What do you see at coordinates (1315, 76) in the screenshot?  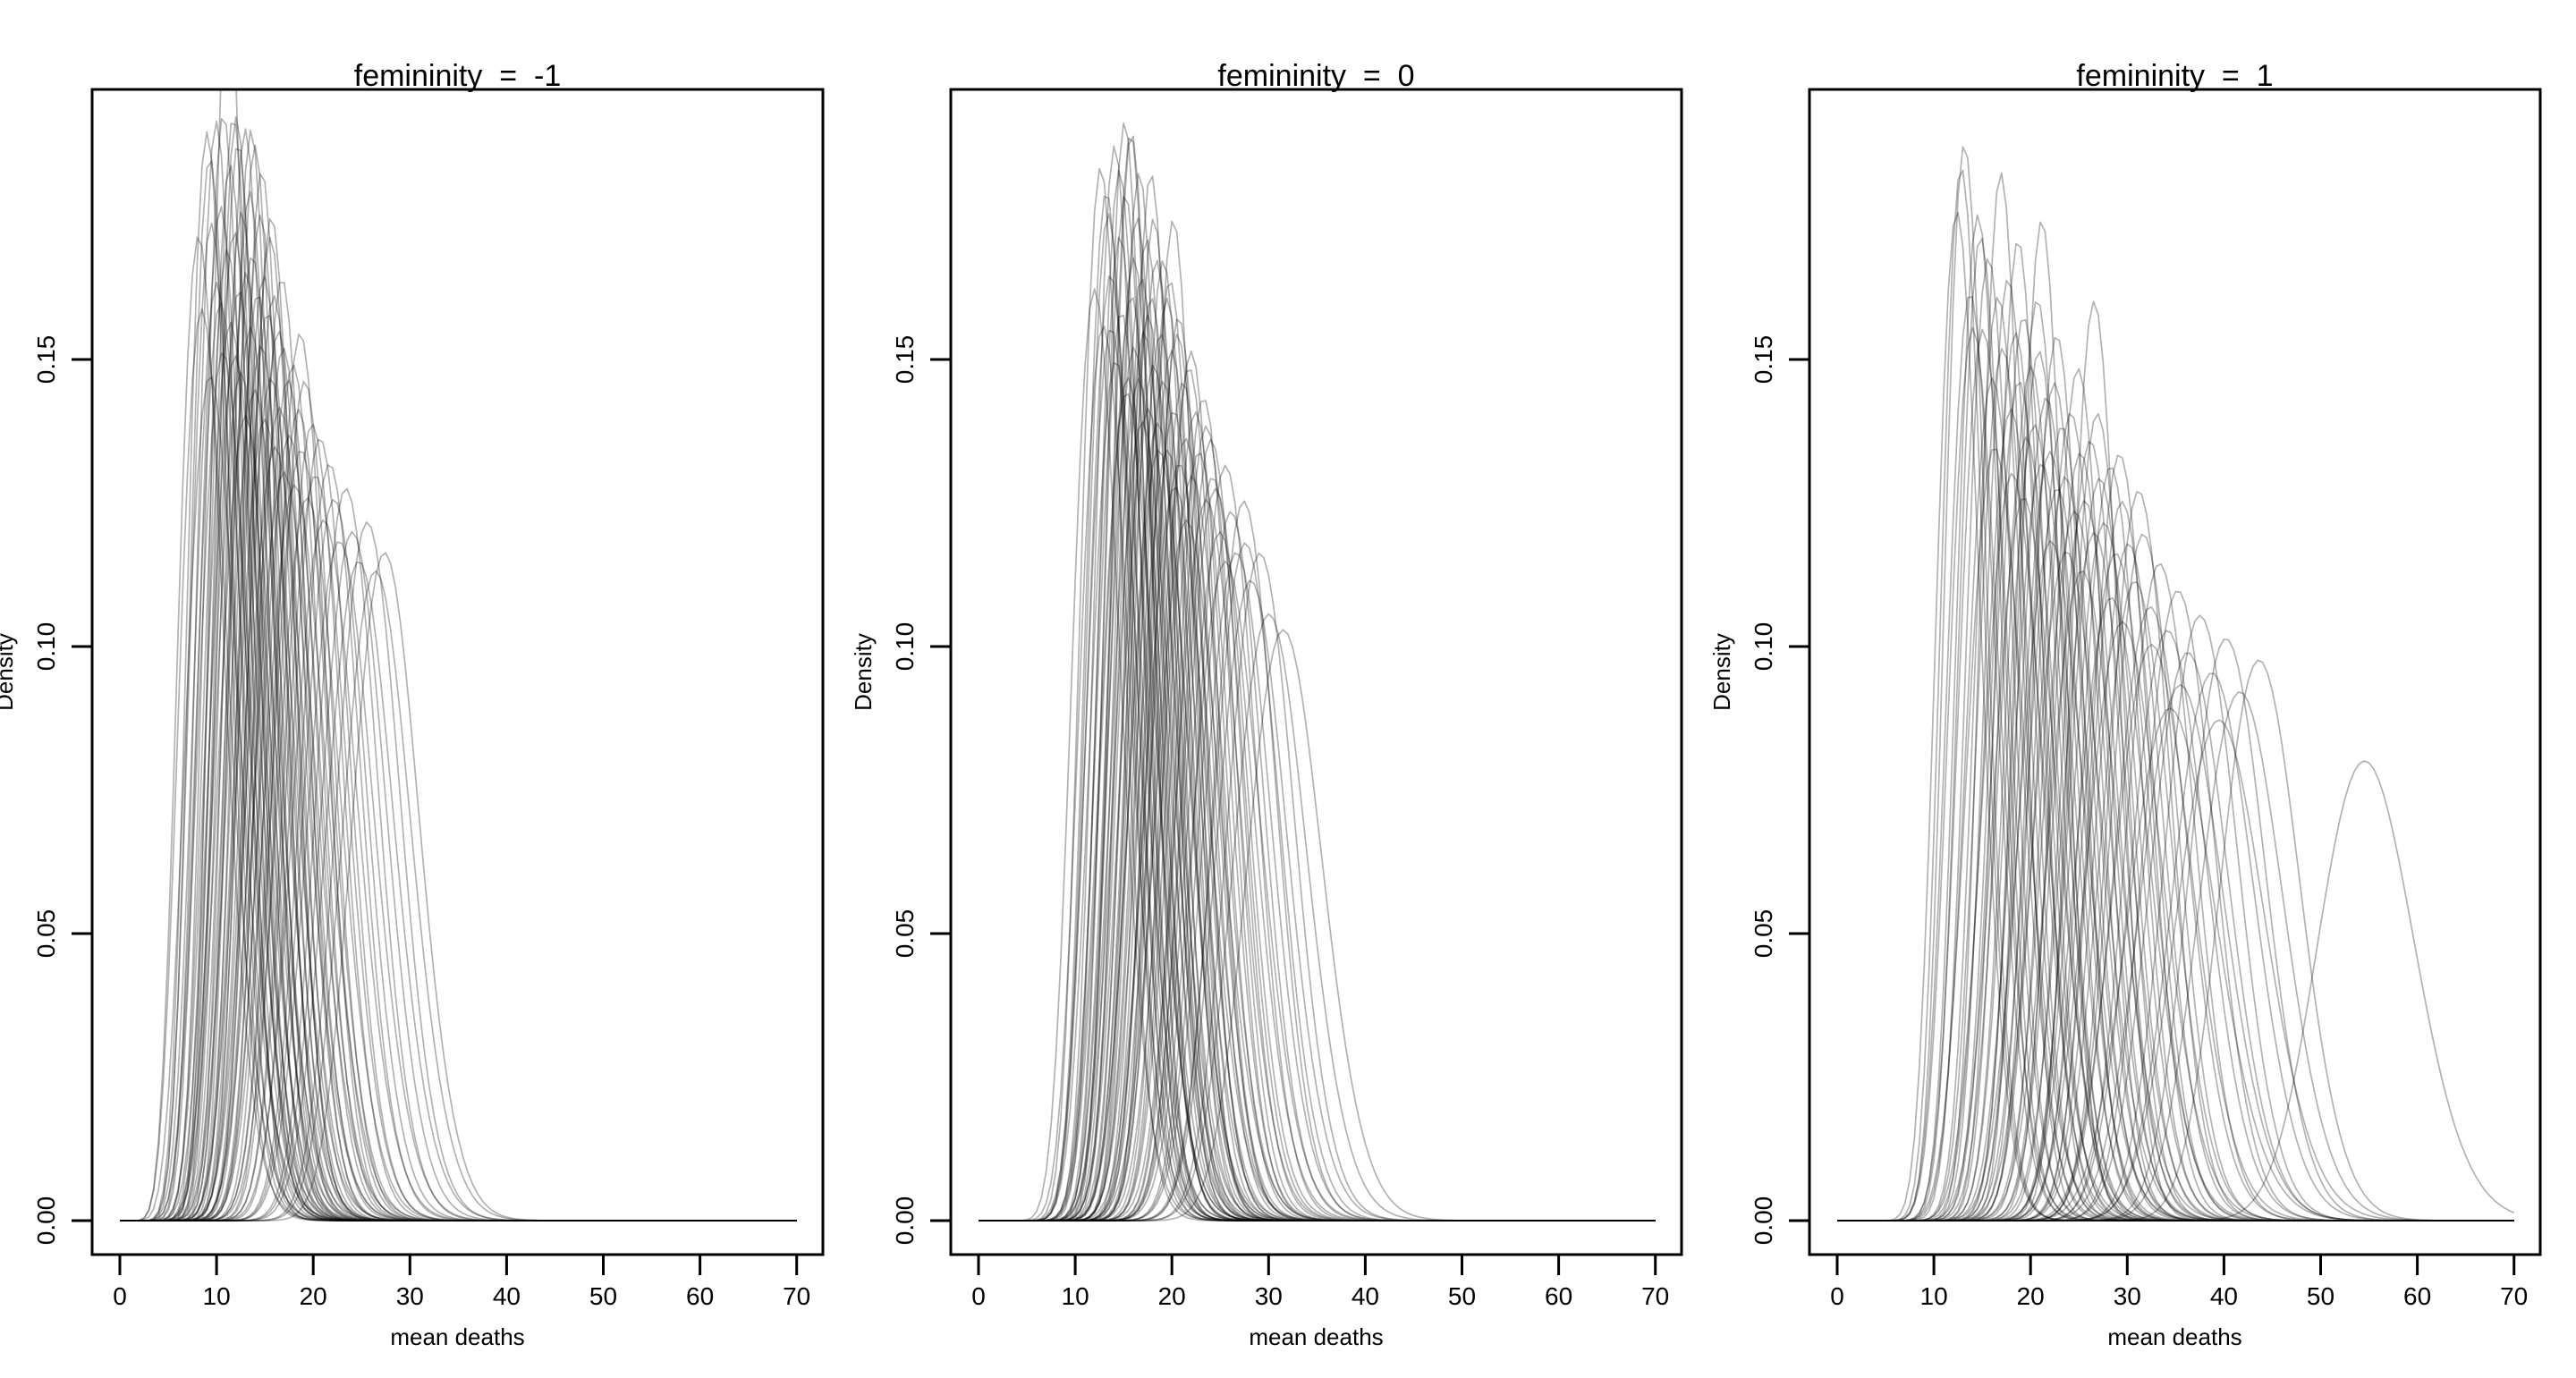 I see `panel-title: femininity = 0` at bounding box center [1315, 76].